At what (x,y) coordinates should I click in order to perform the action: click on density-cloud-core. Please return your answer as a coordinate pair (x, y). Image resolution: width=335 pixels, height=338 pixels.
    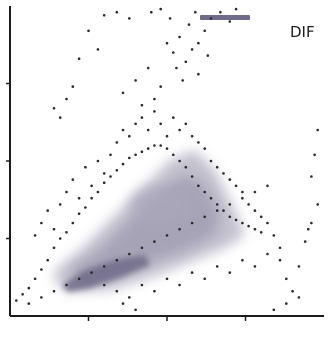
    Looking at the image, I should click on (160, 205).